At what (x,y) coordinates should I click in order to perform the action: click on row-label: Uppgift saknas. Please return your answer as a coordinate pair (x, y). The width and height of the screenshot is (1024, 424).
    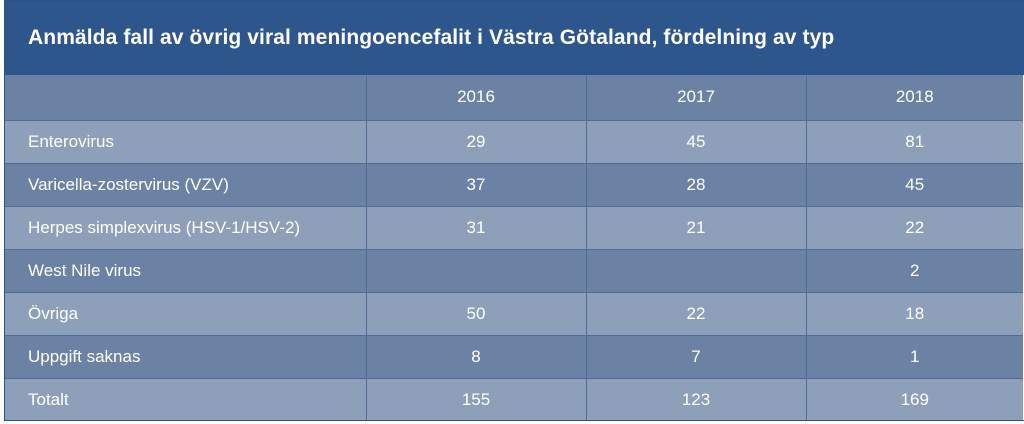
    Looking at the image, I should click on (186, 357).